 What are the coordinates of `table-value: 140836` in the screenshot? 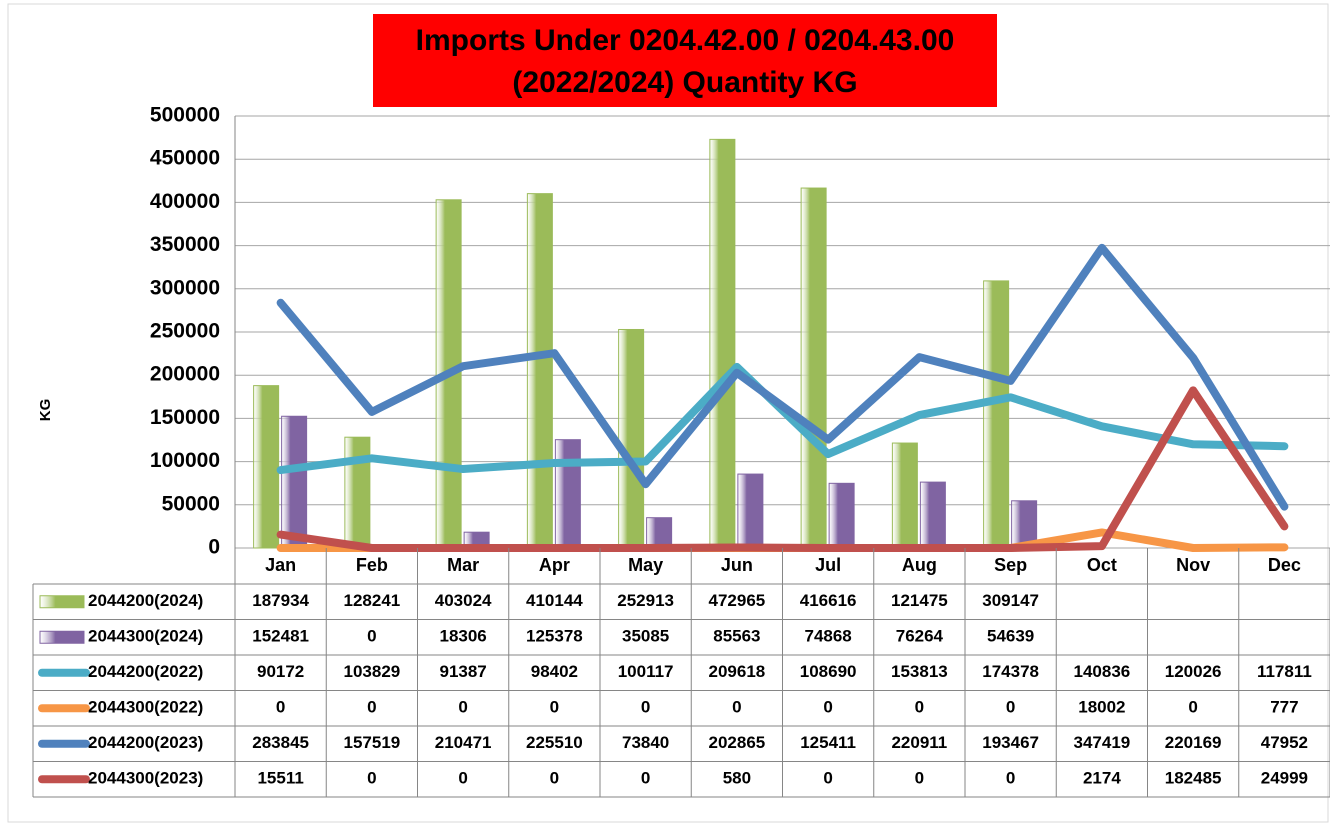 It's located at (1102, 671).